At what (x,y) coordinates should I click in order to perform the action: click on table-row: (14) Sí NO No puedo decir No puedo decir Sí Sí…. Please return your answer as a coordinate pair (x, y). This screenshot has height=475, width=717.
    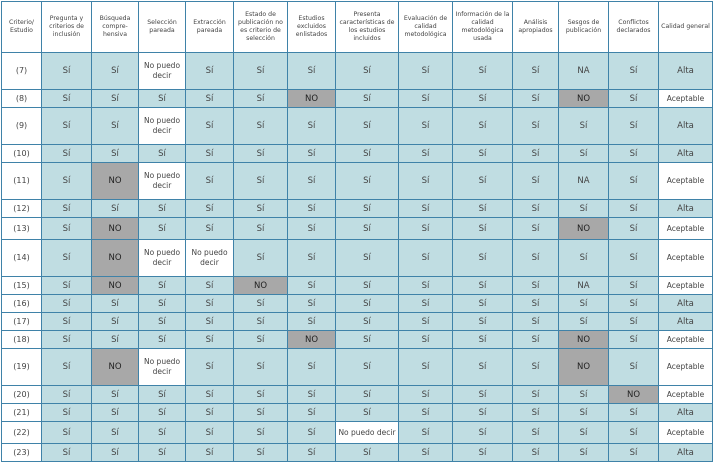
    Looking at the image, I should click on (357, 258).